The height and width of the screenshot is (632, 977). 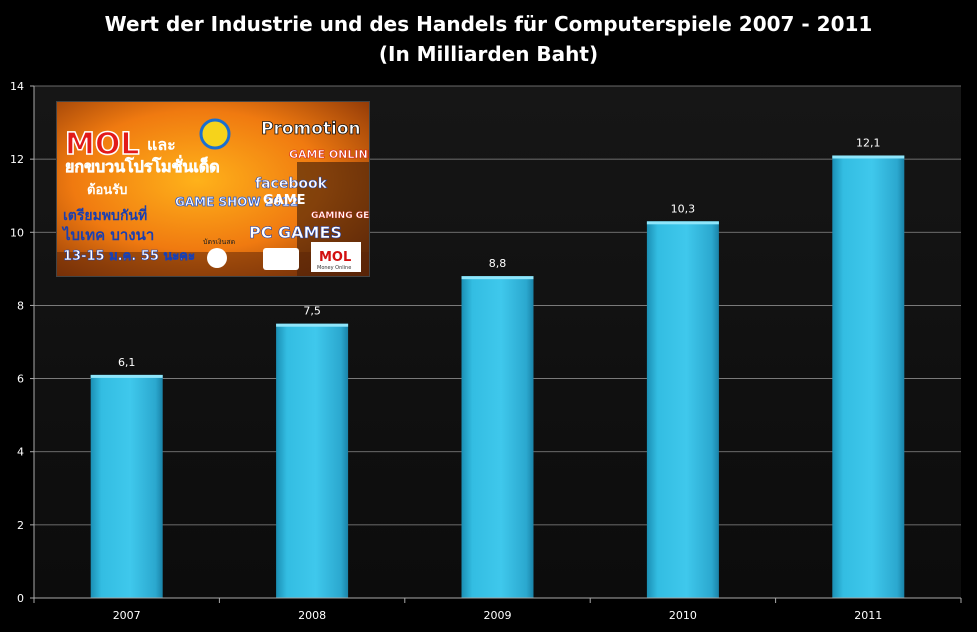 What do you see at coordinates (126, 376) in the screenshot?
I see `bar-top-2007` at bounding box center [126, 376].